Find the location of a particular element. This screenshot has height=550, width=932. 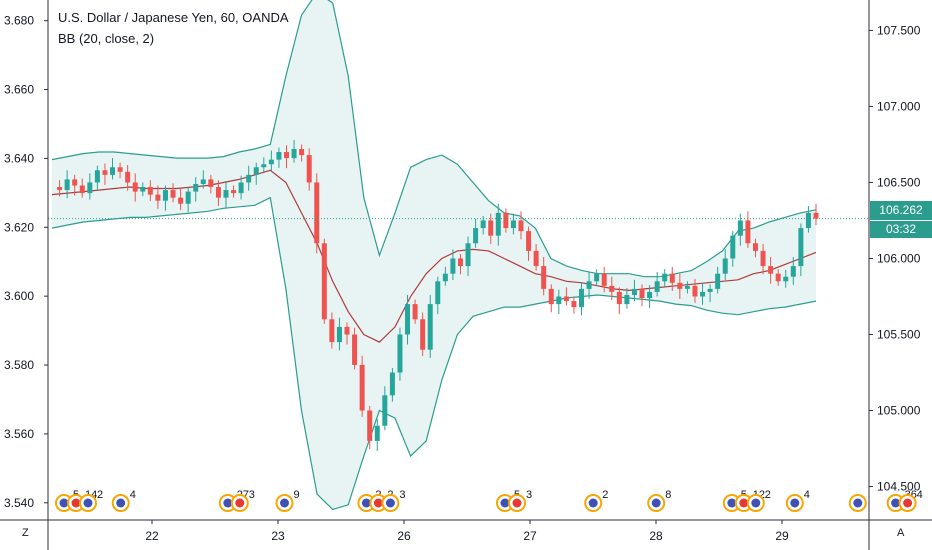

auto-scale-button-label: A is located at coordinates (901, 533).